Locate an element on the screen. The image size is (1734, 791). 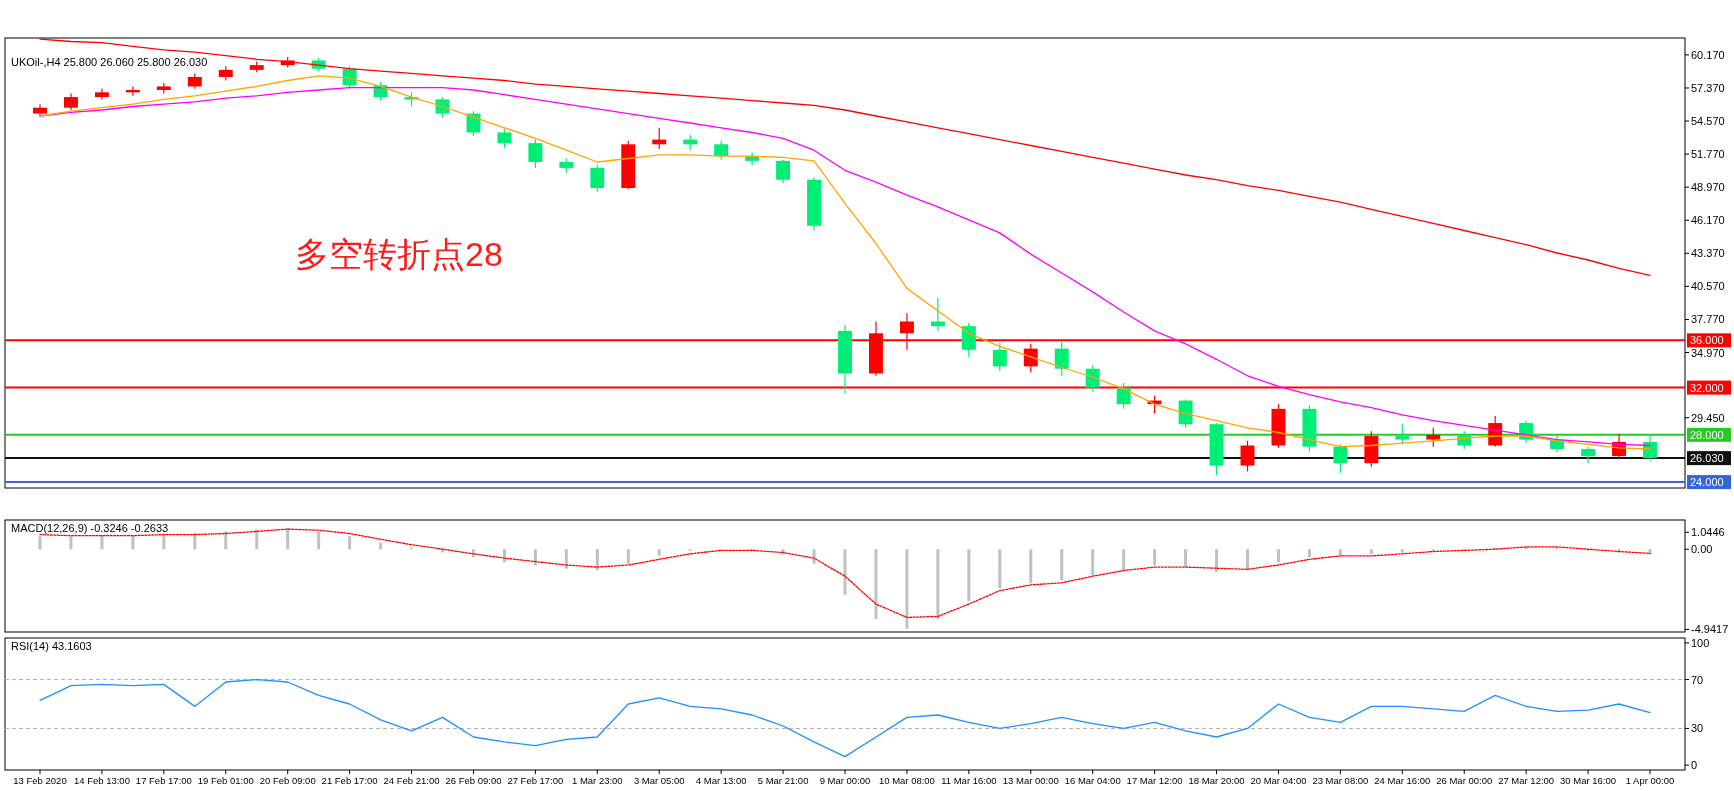
x-tick-label: 1 Apr 00:00 is located at coordinates (1650, 780).